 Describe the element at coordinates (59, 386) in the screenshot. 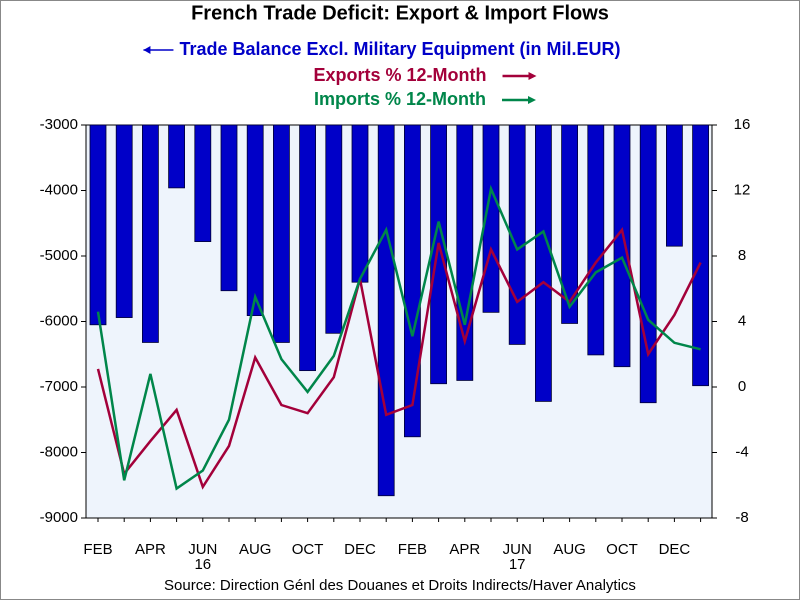

I see `y-tick-label: -7000` at that location.